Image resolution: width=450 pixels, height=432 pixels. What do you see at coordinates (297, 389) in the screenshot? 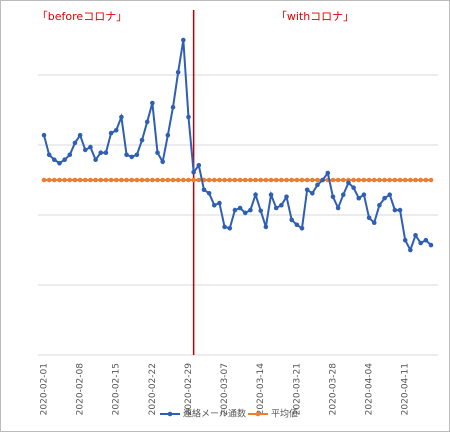
I see `x-tick-label: 2020-03-21` at bounding box center [297, 389].